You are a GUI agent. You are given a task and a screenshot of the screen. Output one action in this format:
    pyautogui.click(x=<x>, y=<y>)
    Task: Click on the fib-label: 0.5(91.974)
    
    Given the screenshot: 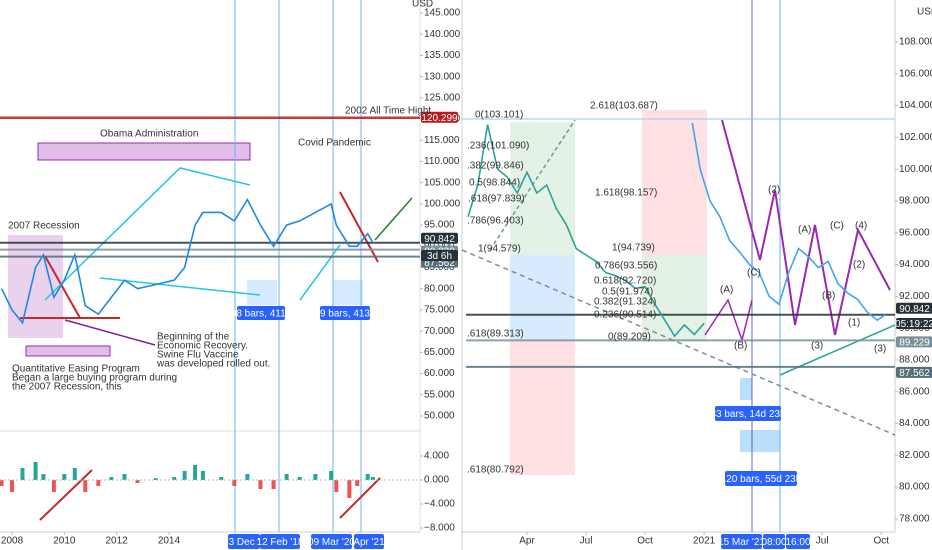 What is the action you would take?
    pyautogui.click(x=627, y=292)
    